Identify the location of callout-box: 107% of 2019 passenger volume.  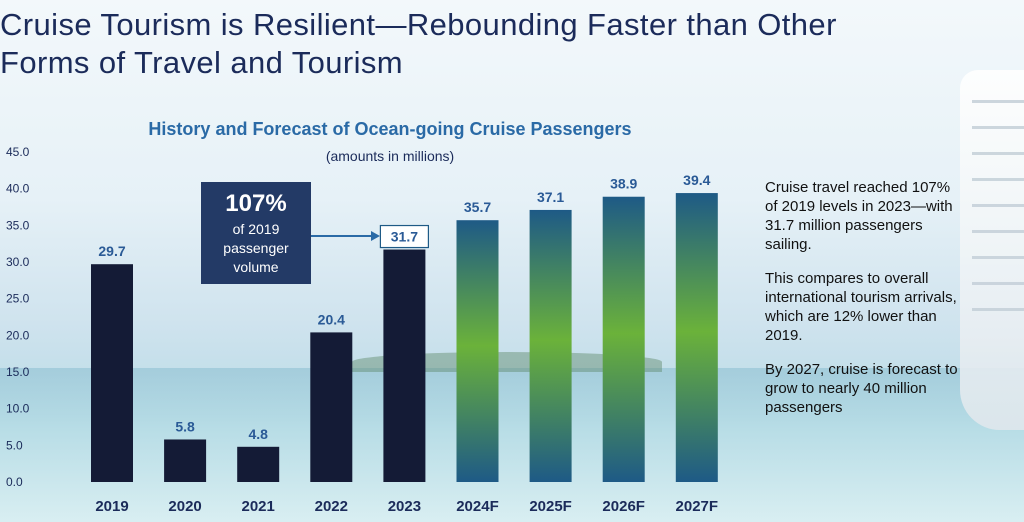
(256, 233).